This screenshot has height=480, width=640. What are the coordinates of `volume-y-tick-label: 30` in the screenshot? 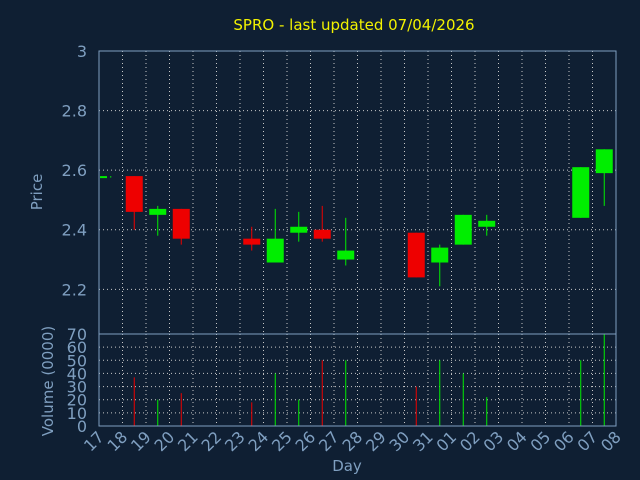 It's located at (77, 387).